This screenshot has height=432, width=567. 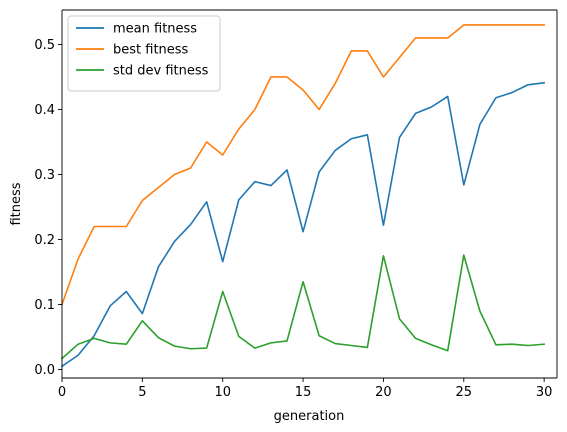 What do you see at coordinates (222, 392) in the screenshot?
I see `x-tick-label: 10` at bounding box center [222, 392].